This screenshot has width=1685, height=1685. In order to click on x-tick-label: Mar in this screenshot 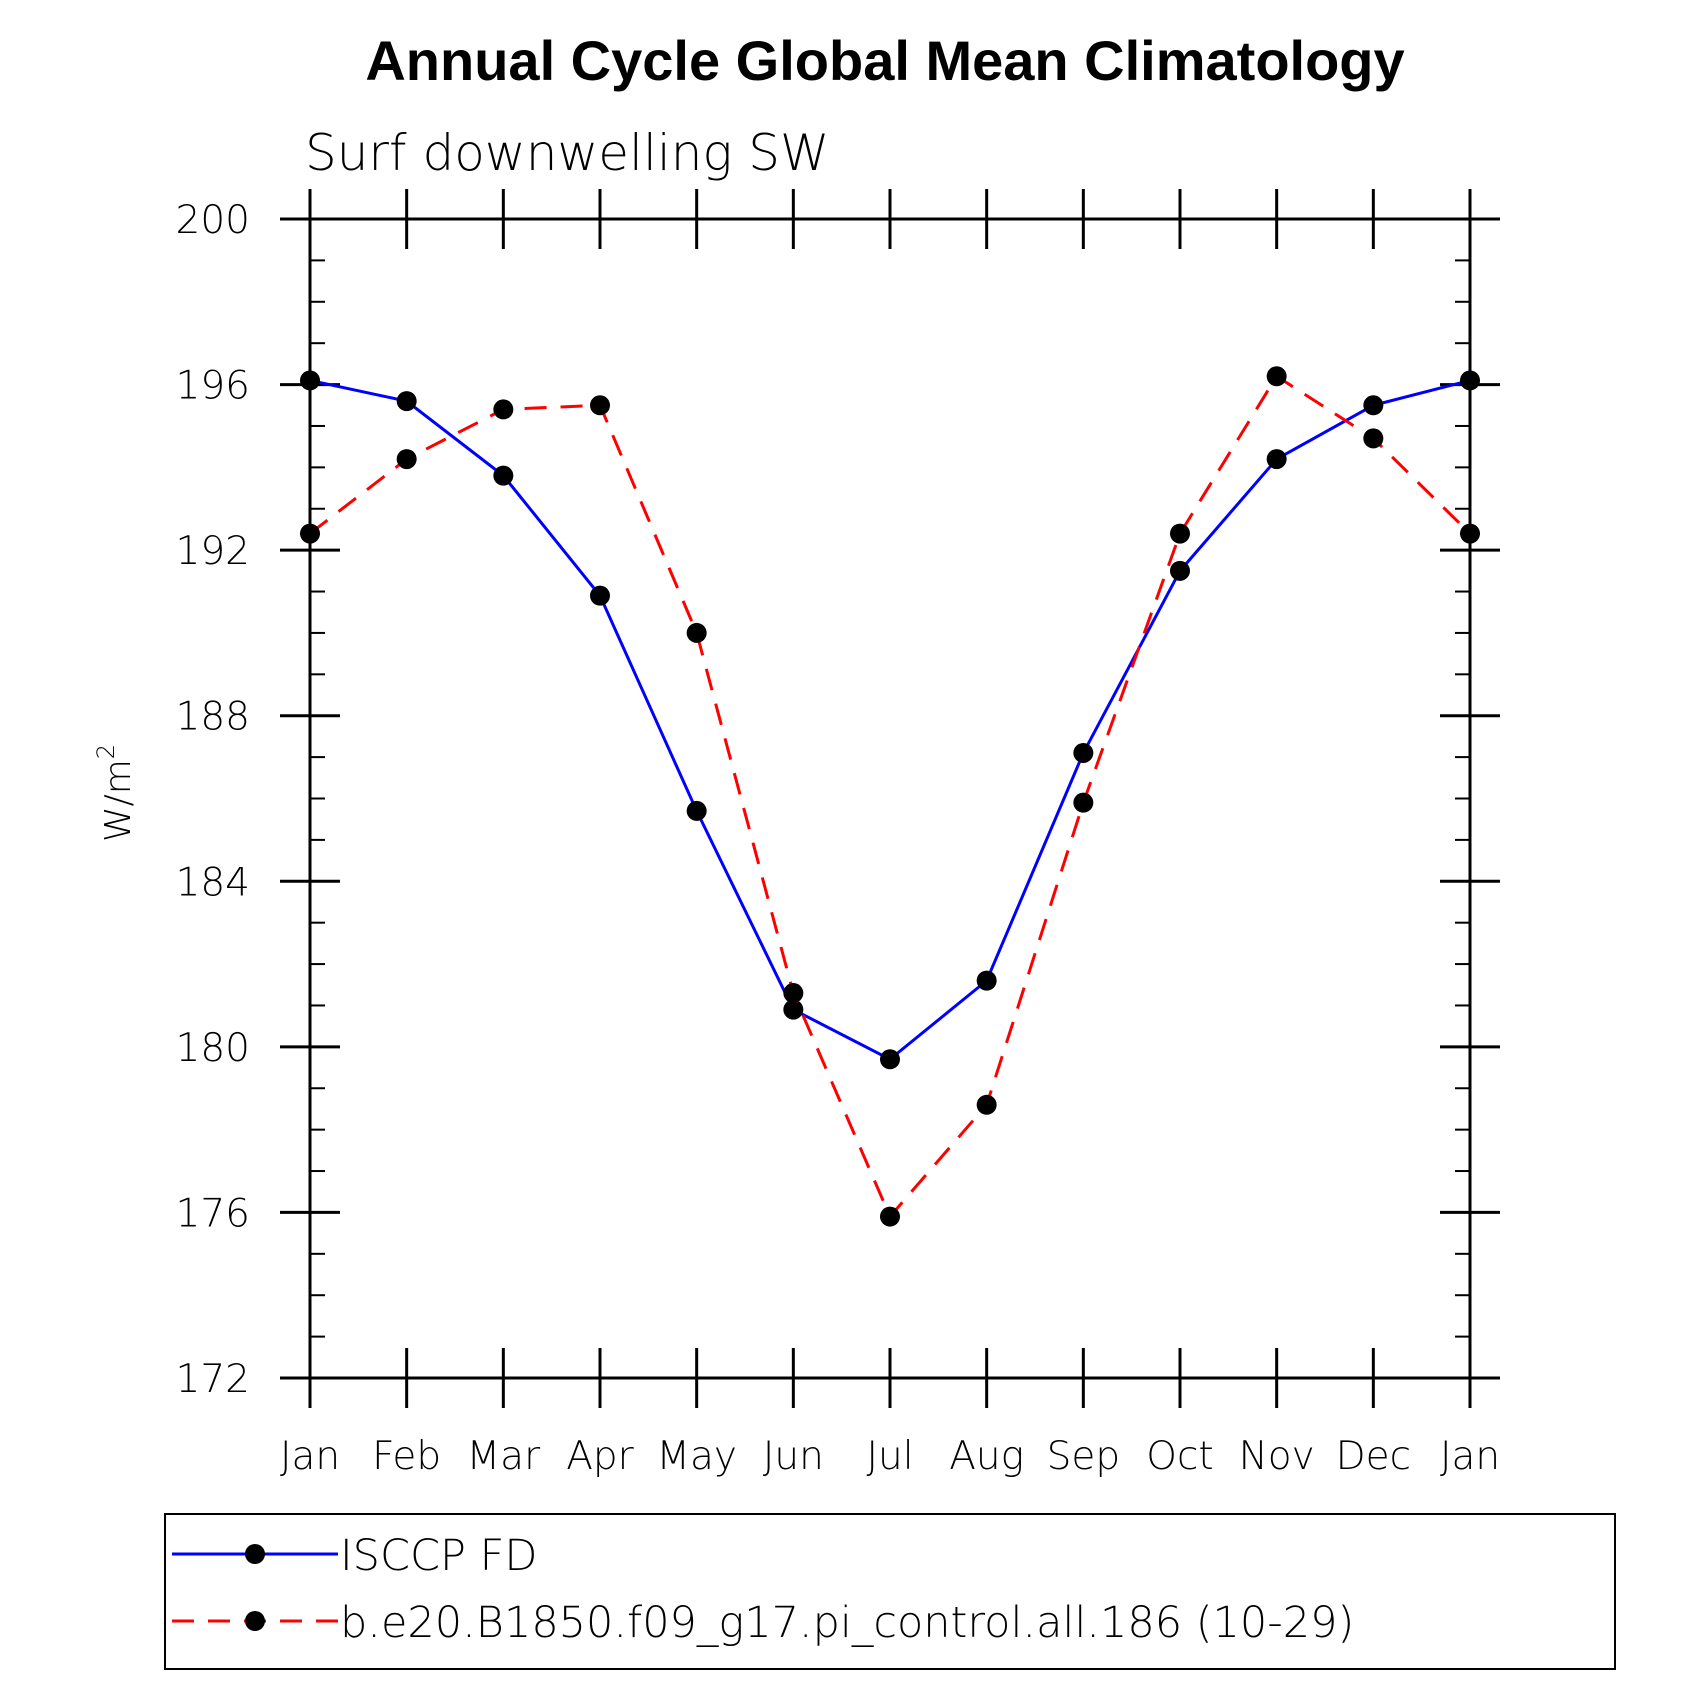, I will do `click(504, 1456)`.